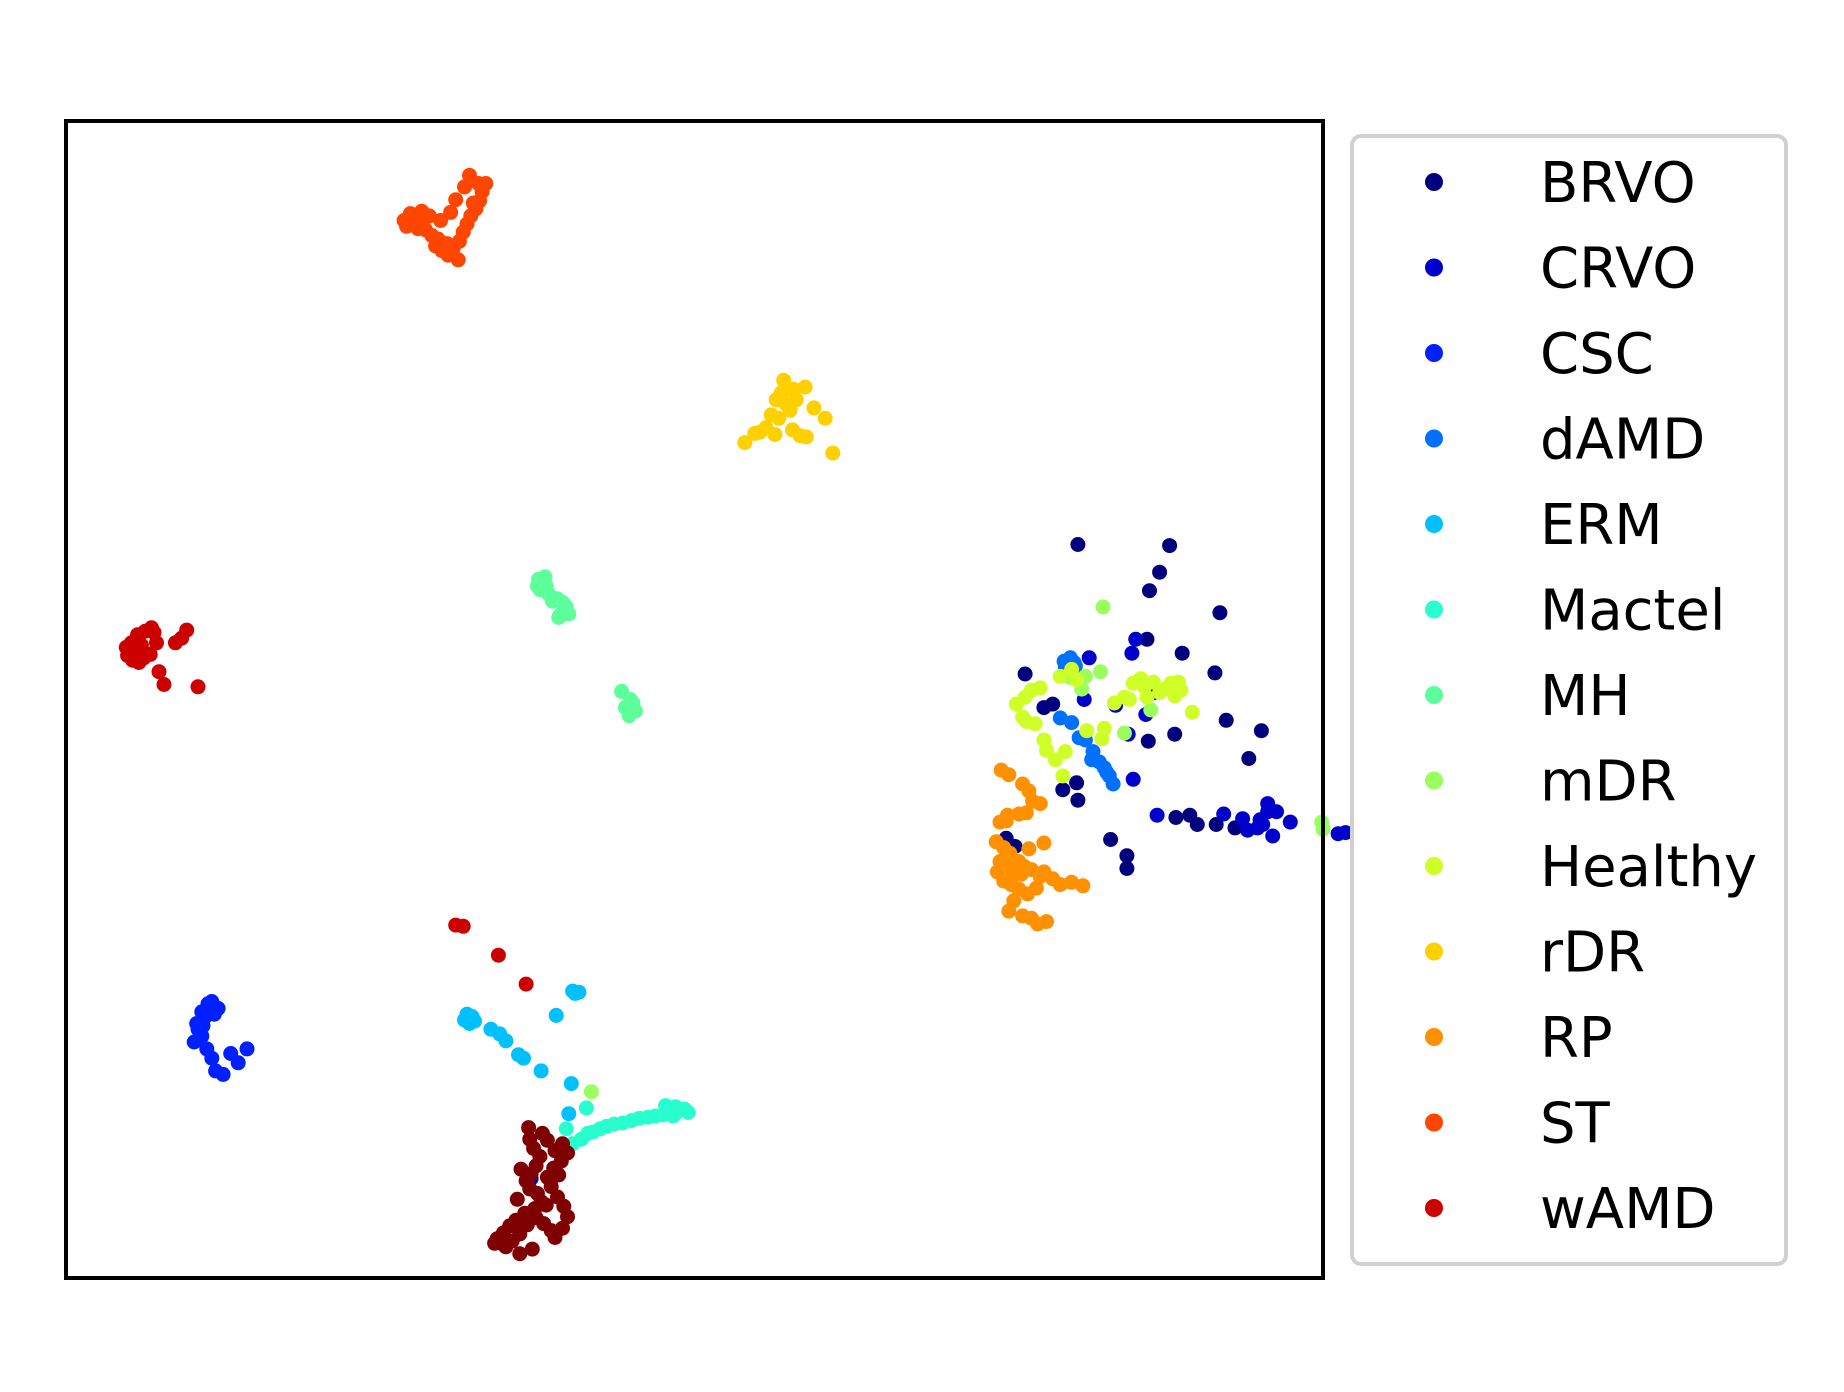 This screenshot has width=1844, height=1392. I want to click on legend-entry: Healthy, so click(1591, 867).